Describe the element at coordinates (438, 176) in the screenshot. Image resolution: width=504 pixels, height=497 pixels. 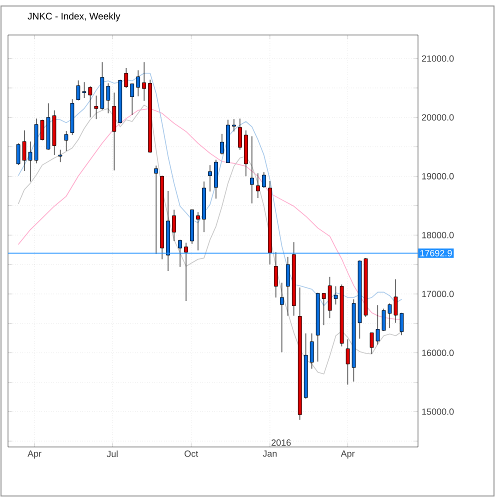
I see `y-tick-label: 19000.0` at that location.